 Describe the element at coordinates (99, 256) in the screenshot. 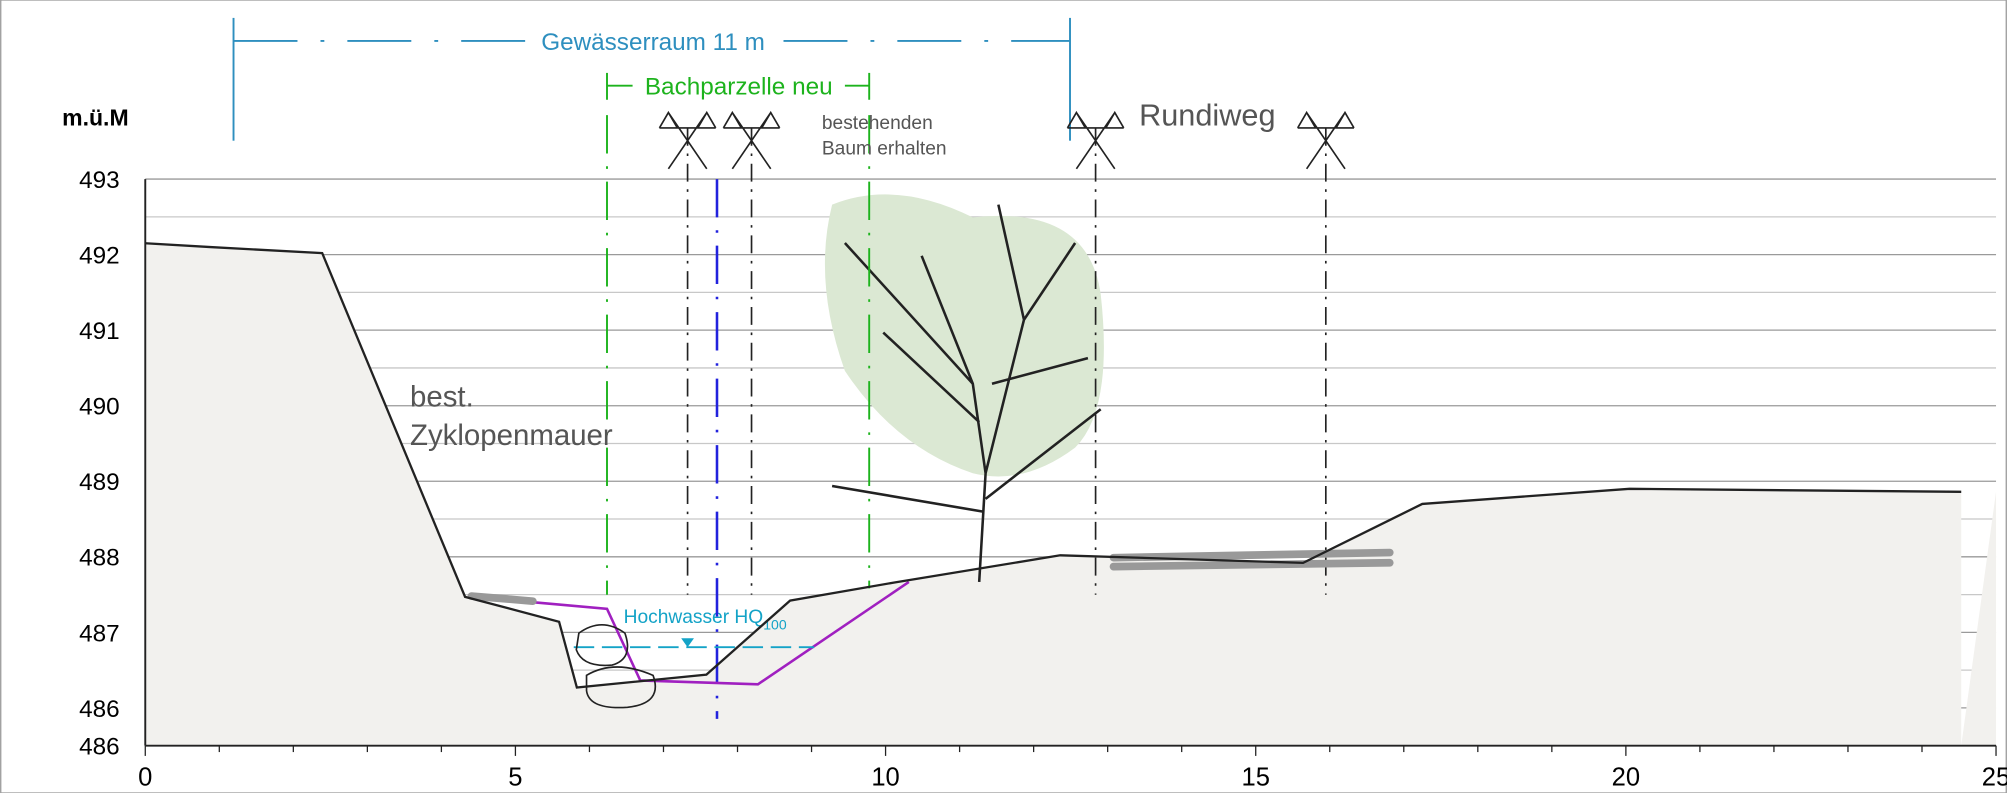

I see `y-tick-label: 492` at that location.